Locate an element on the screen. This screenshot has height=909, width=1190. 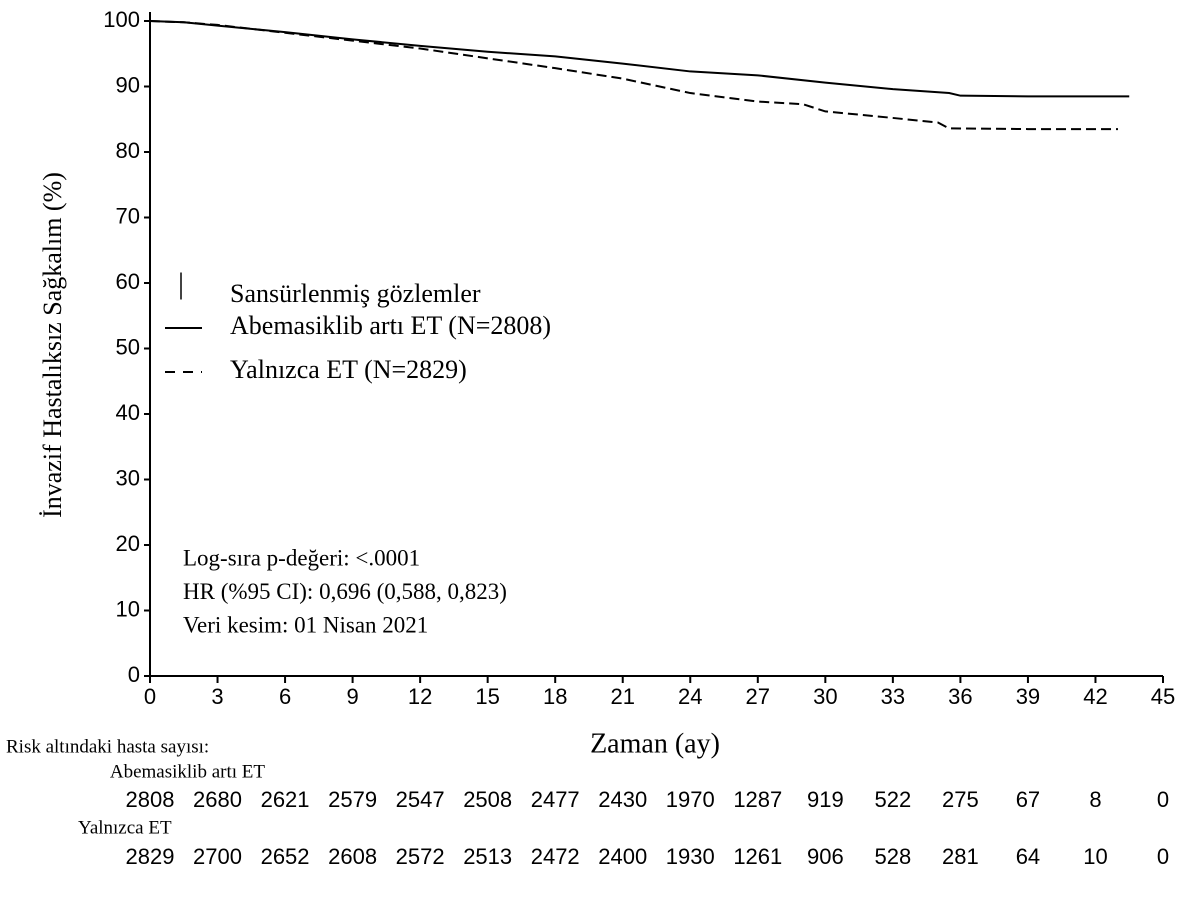
risk-count: 281 is located at coordinates (960, 856).